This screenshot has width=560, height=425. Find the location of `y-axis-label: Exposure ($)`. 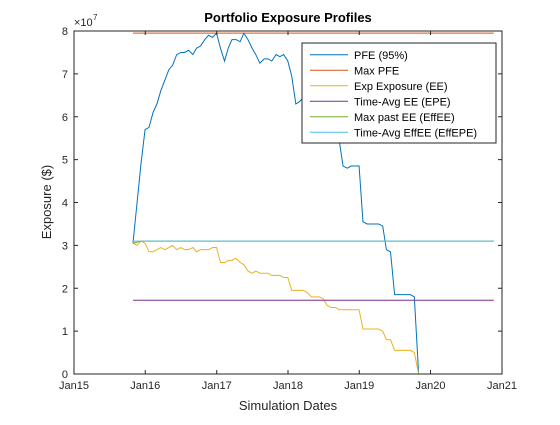

y-axis-label: Exposure ($) is located at coordinates (46, 202).